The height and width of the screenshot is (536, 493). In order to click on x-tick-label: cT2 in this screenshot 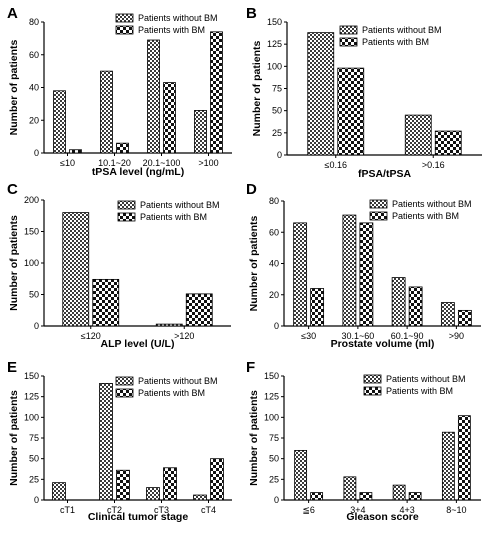, I will do `click(114, 510)`.